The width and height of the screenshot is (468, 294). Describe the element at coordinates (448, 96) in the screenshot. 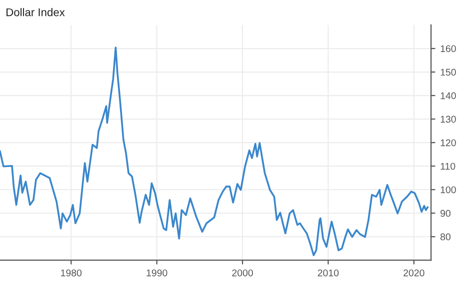

I see `y-tick-label: 140` at that location.